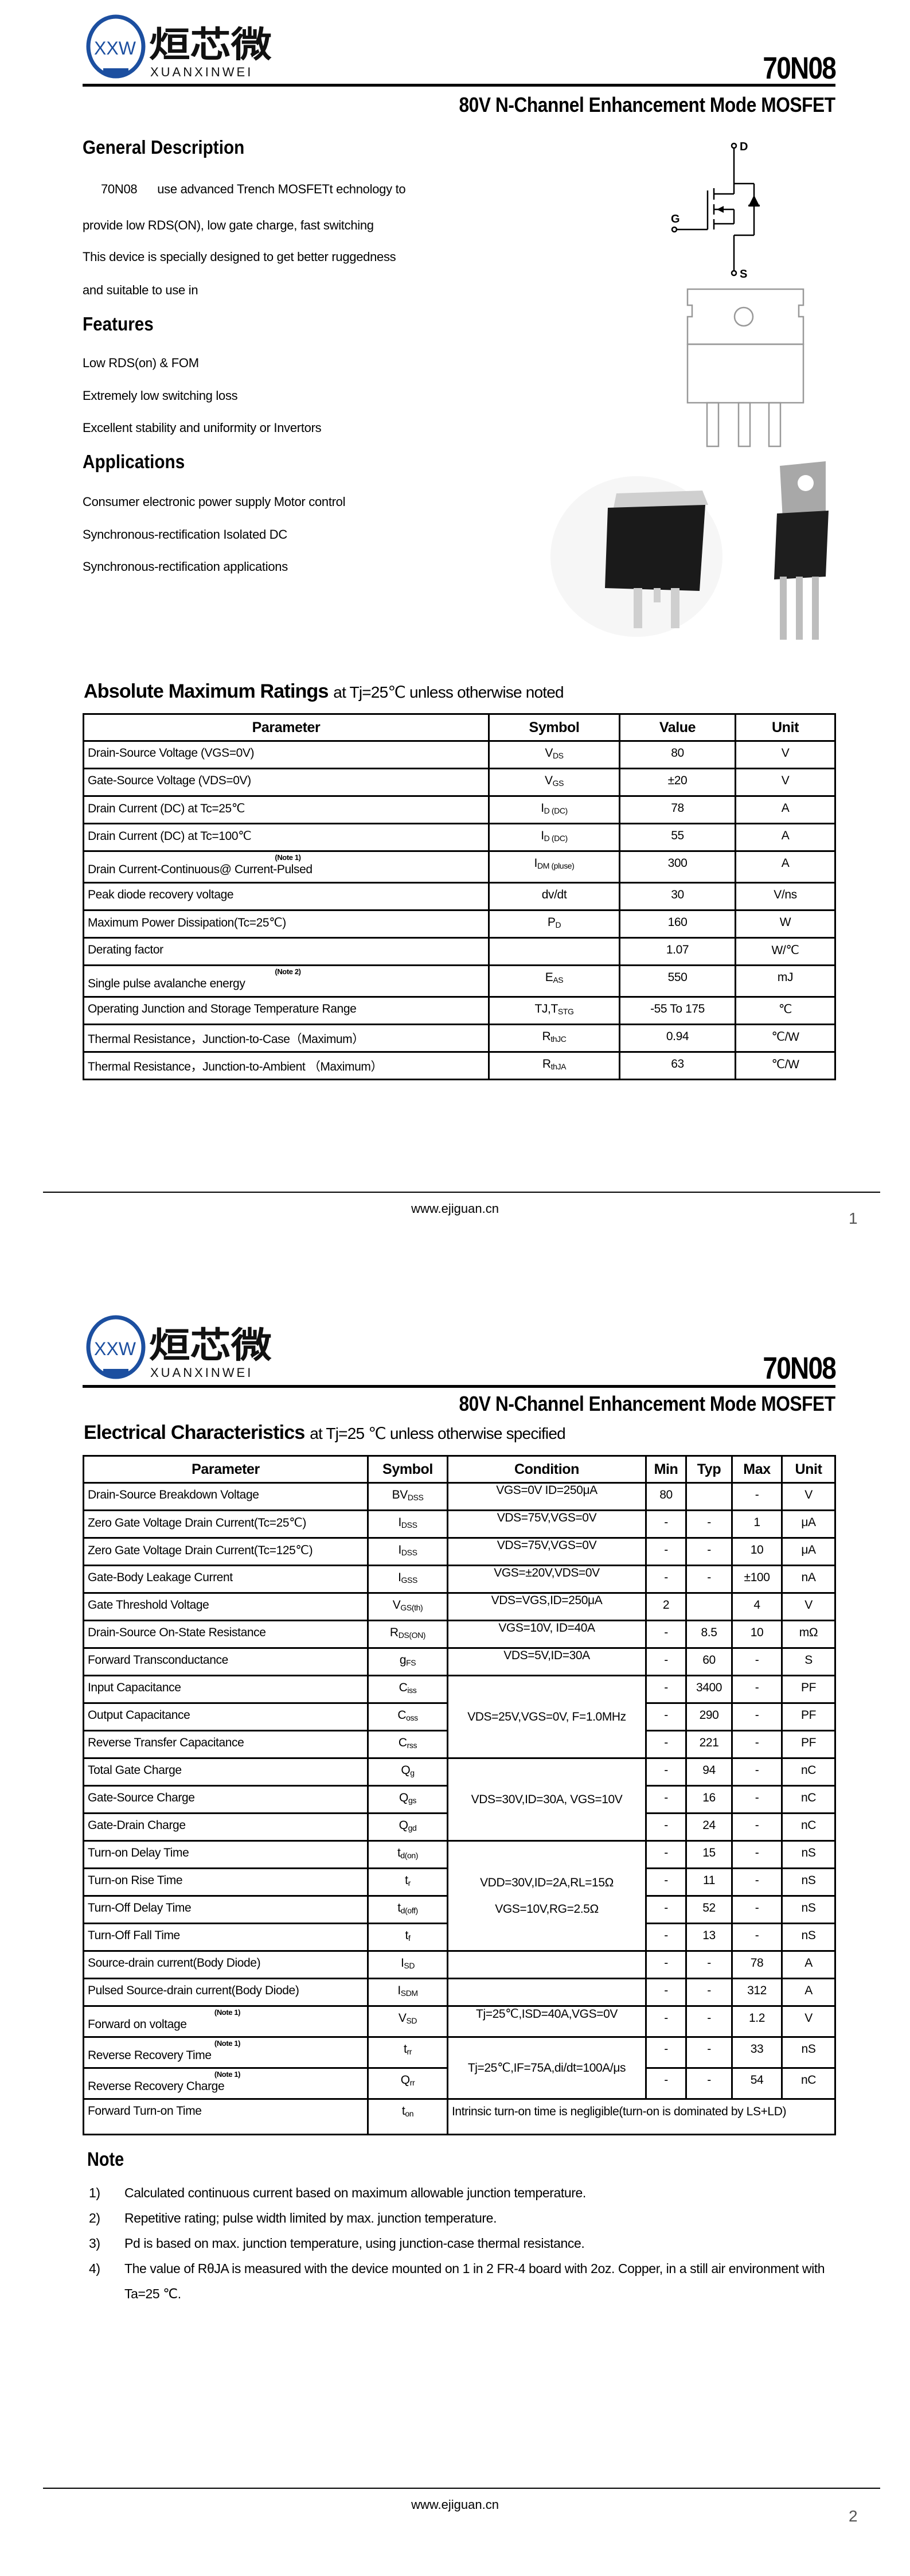 The image size is (910, 2576). What do you see at coordinates (409, 1994) in the screenshot?
I see `symbol-subscript: SDM` at bounding box center [409, 1994].